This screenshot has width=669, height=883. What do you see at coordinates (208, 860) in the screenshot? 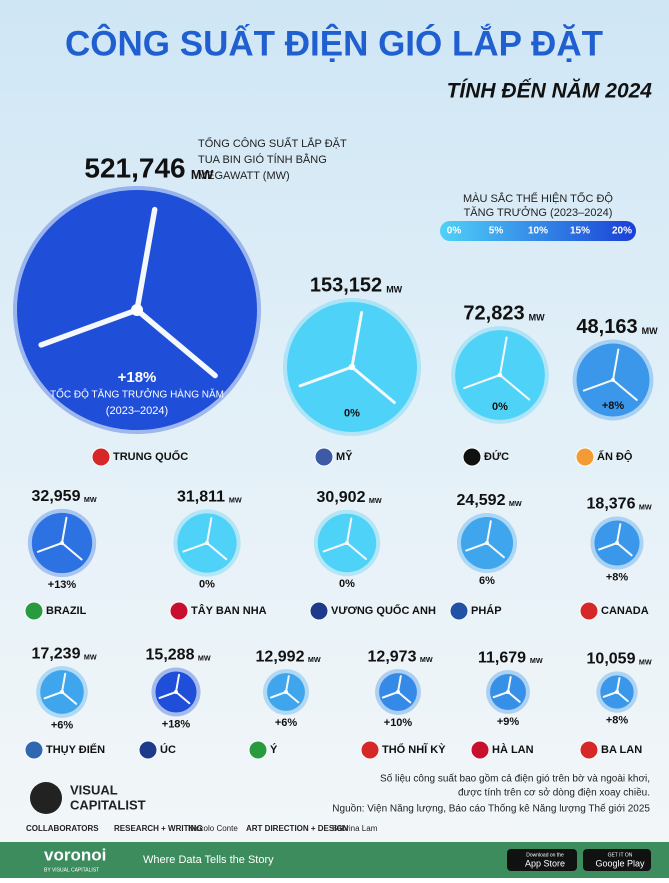
I see `tagline: Where Data Tells the Story` at bounding box center [208, 860].